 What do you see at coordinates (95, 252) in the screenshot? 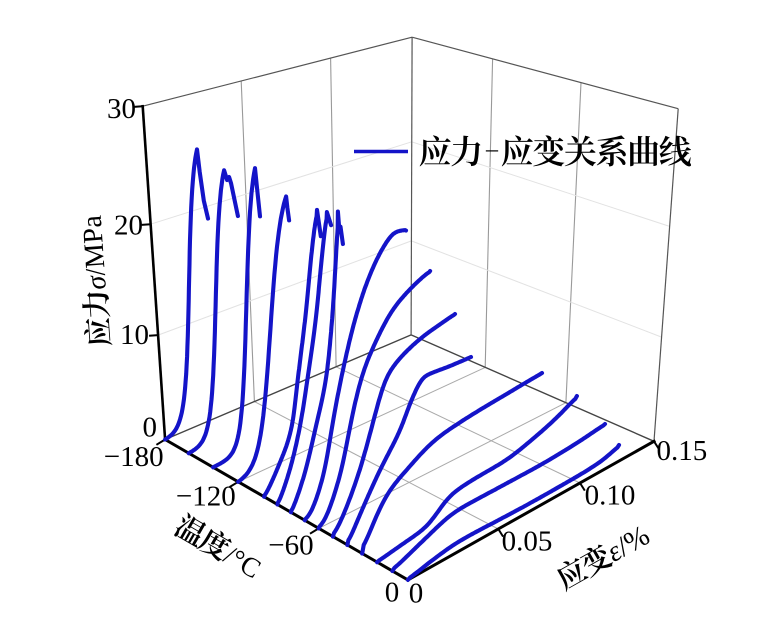
I see `svg-text: σ/MPa` at bounding box center [95, 252].